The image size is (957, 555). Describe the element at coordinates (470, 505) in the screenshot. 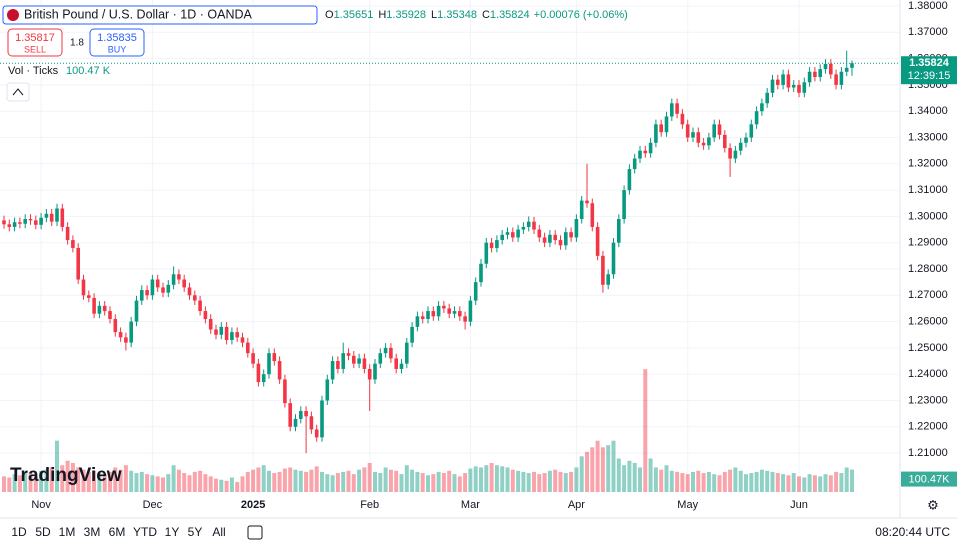

I see `x-tick-label: Mar` at that location.